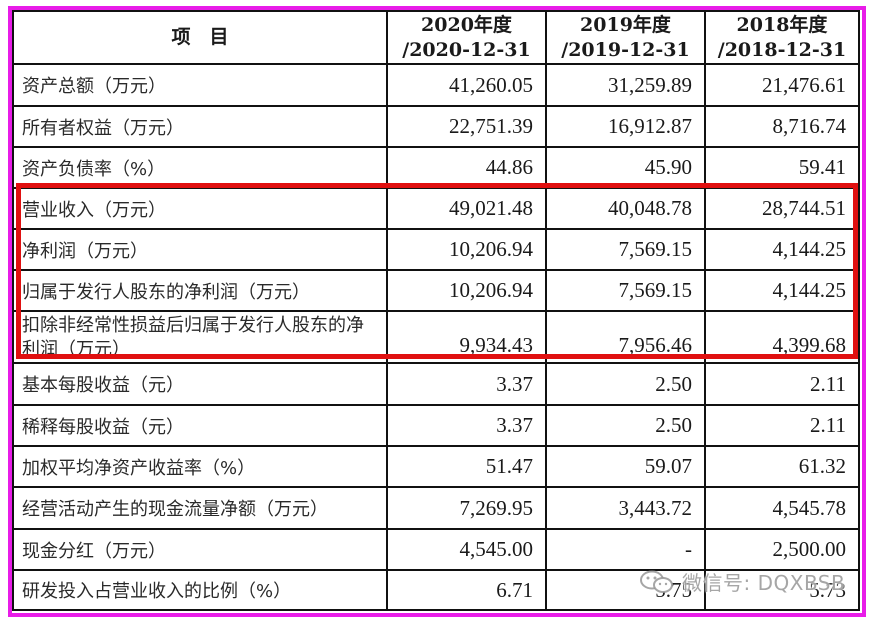 The width and height of the screenshot is (874, 623). What do you see at coordinates (625, 590) in the screenshot?
I see `cell-2019: 5.75` at bounding box center [625, 590].